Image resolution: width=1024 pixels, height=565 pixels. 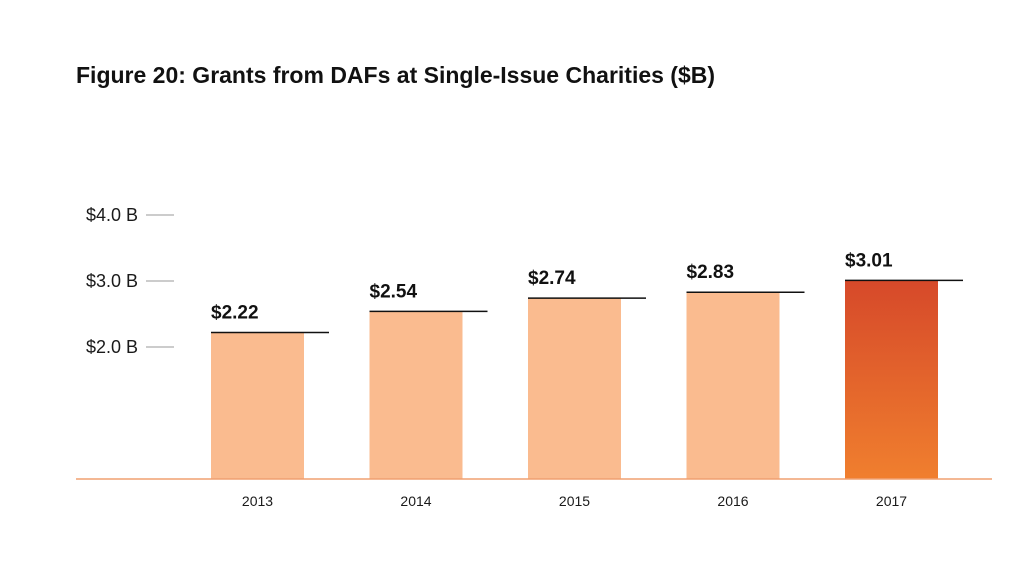 What do you see at coordinates (112, 281) in the screenshot?
I see `y-tick-label: $3.0 B` at bounding box center [112, 281].